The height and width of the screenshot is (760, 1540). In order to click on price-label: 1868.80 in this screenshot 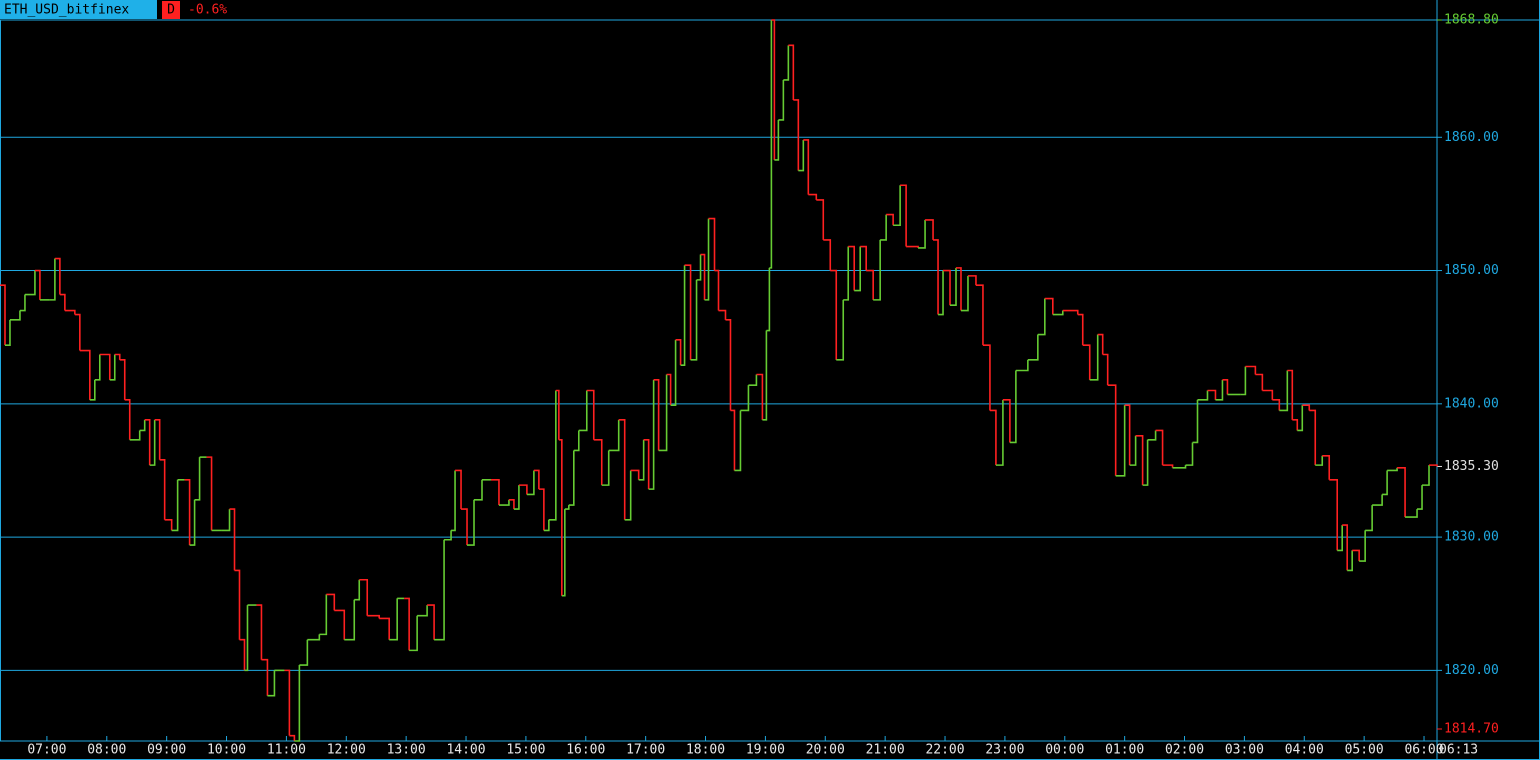, I will do `click(1471, 20)`.